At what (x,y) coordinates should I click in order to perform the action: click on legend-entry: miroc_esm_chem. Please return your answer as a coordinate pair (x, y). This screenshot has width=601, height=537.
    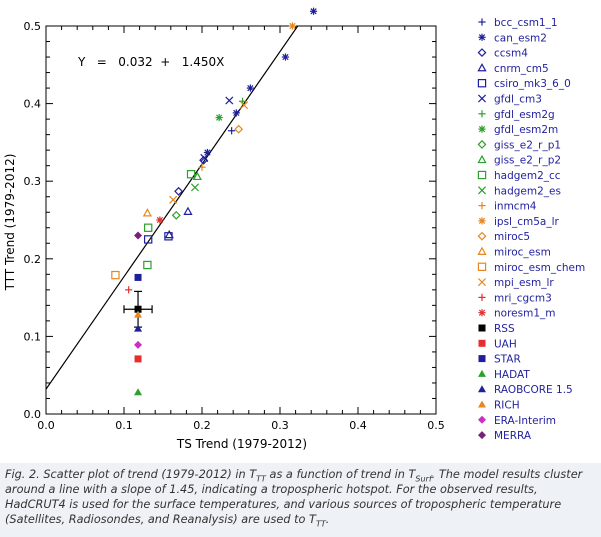
    Looking at the image, I should click on (531, 268).